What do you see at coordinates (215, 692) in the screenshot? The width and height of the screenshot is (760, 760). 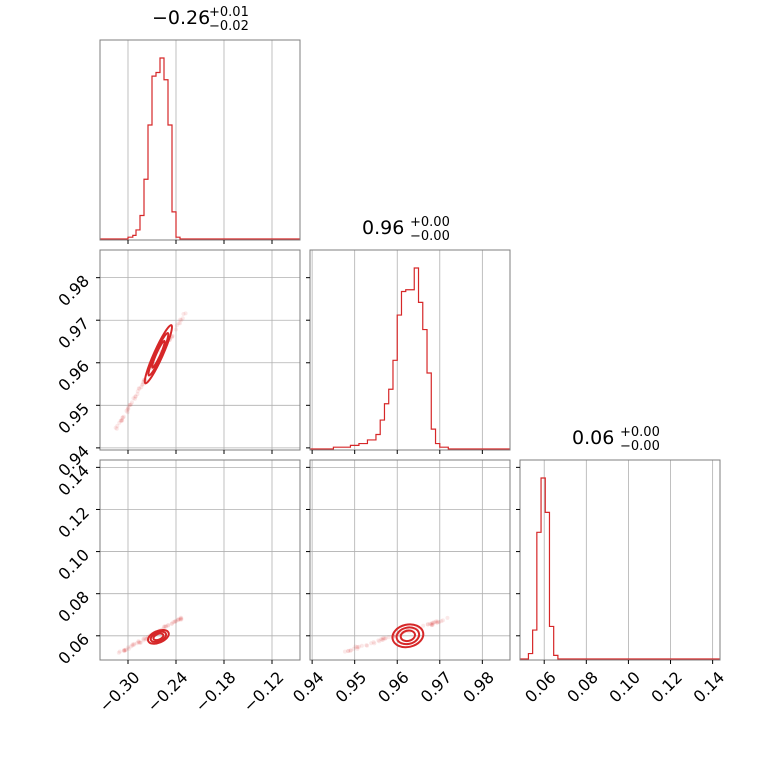 I see `x-tick-label: −0.18` at bounding box center [215, 692].